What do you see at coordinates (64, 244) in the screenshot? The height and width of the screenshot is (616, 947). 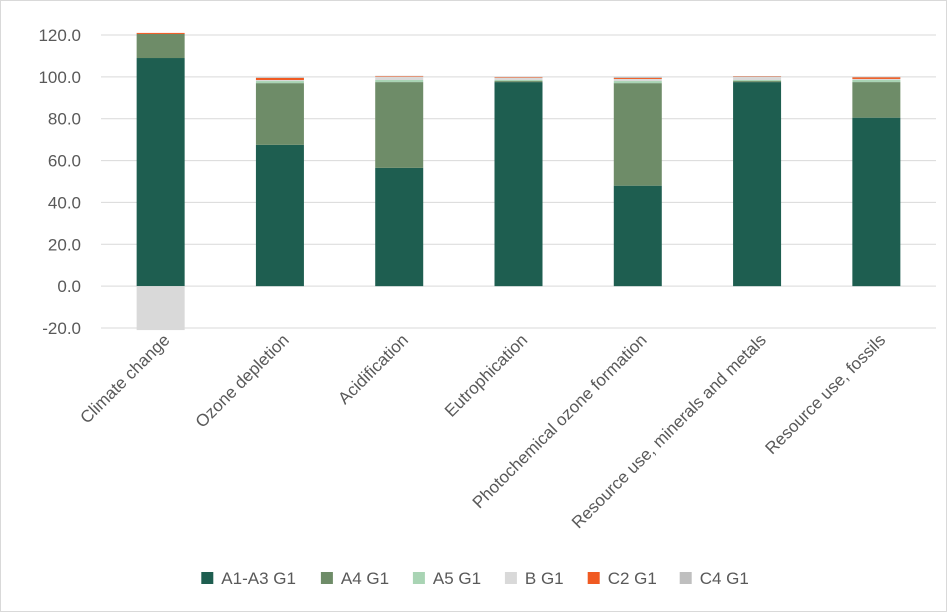 I see `y-tick-label: 20.0` at bounding box center [64, 244].